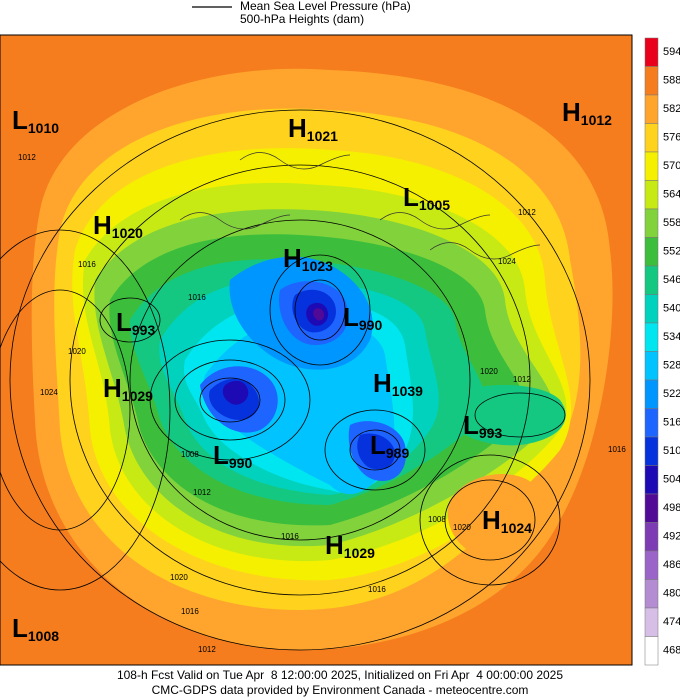  I want to click on colorbar-label: 516, so click(671, 423).